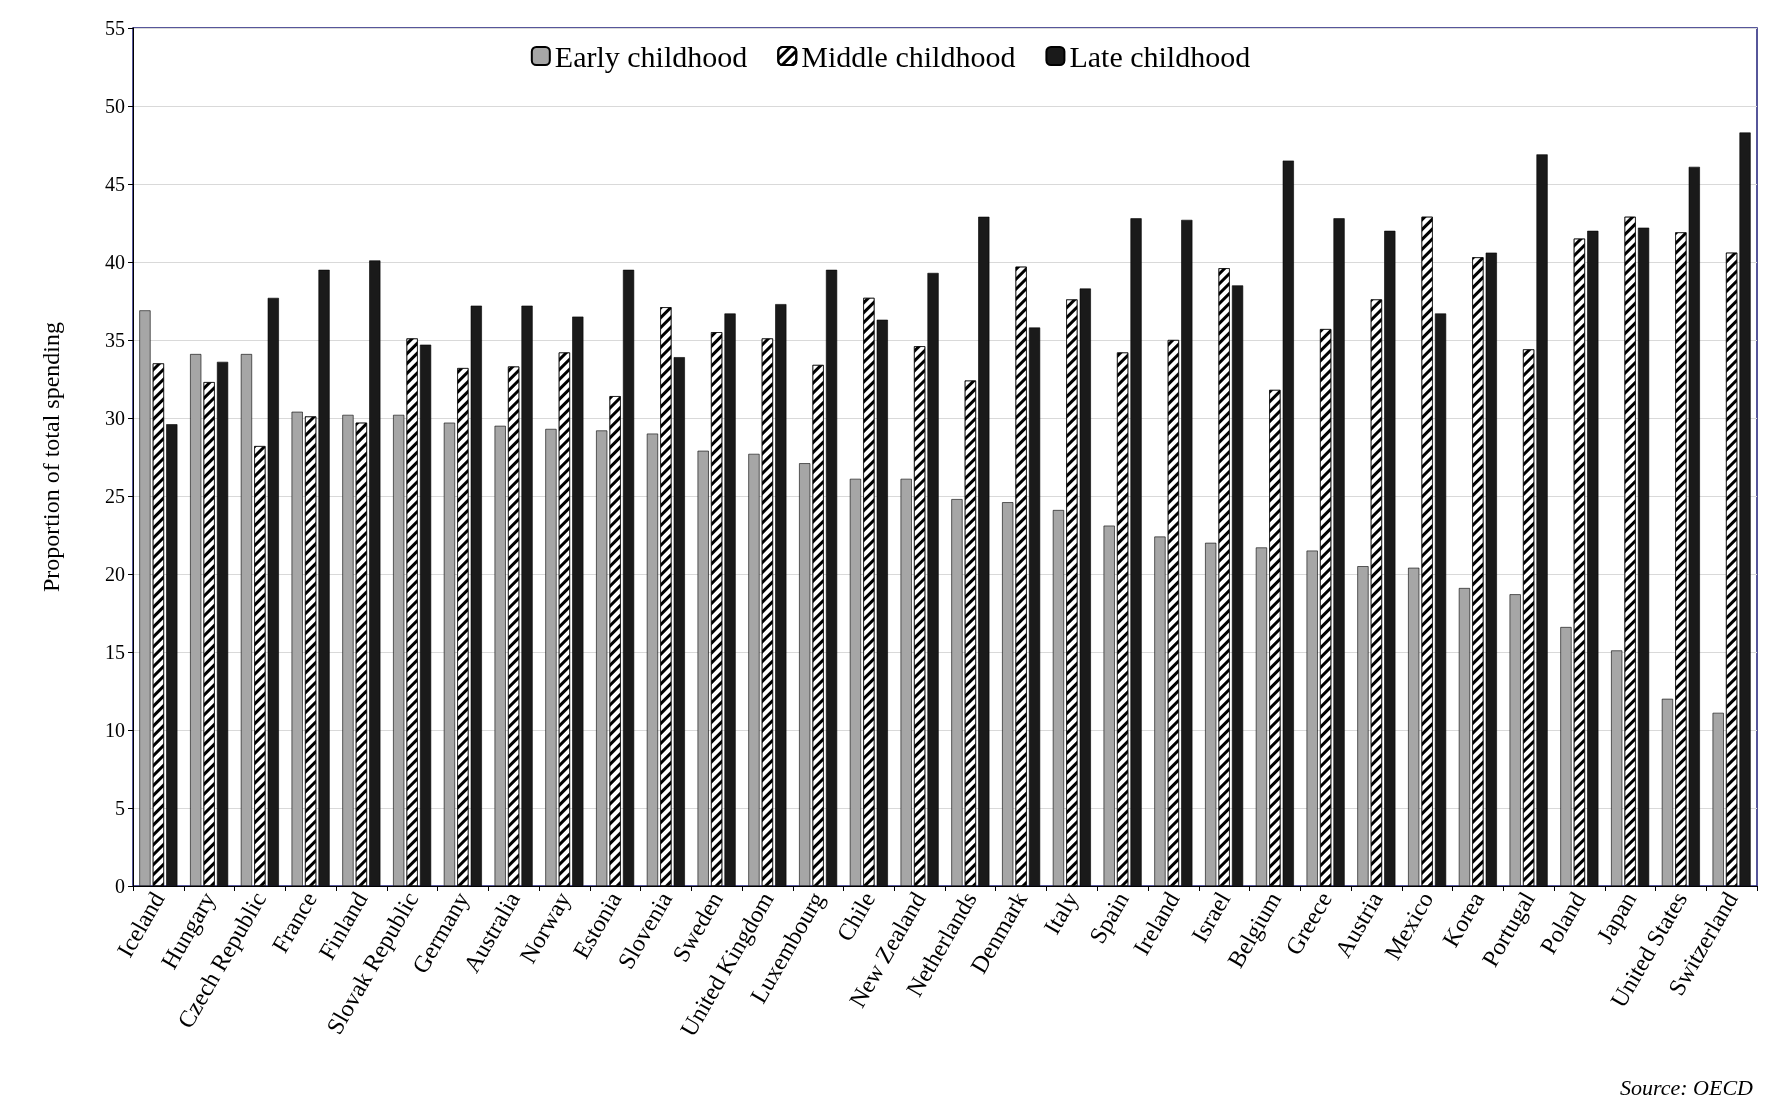  I want to click on y-tick-label: 40, so click(115, 262).